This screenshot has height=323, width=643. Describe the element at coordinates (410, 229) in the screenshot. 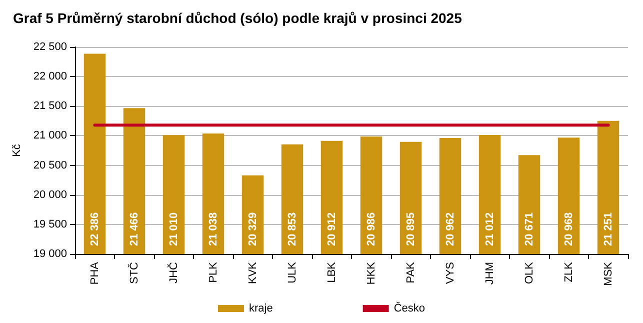

I see `data-label: 20 895` at that location.